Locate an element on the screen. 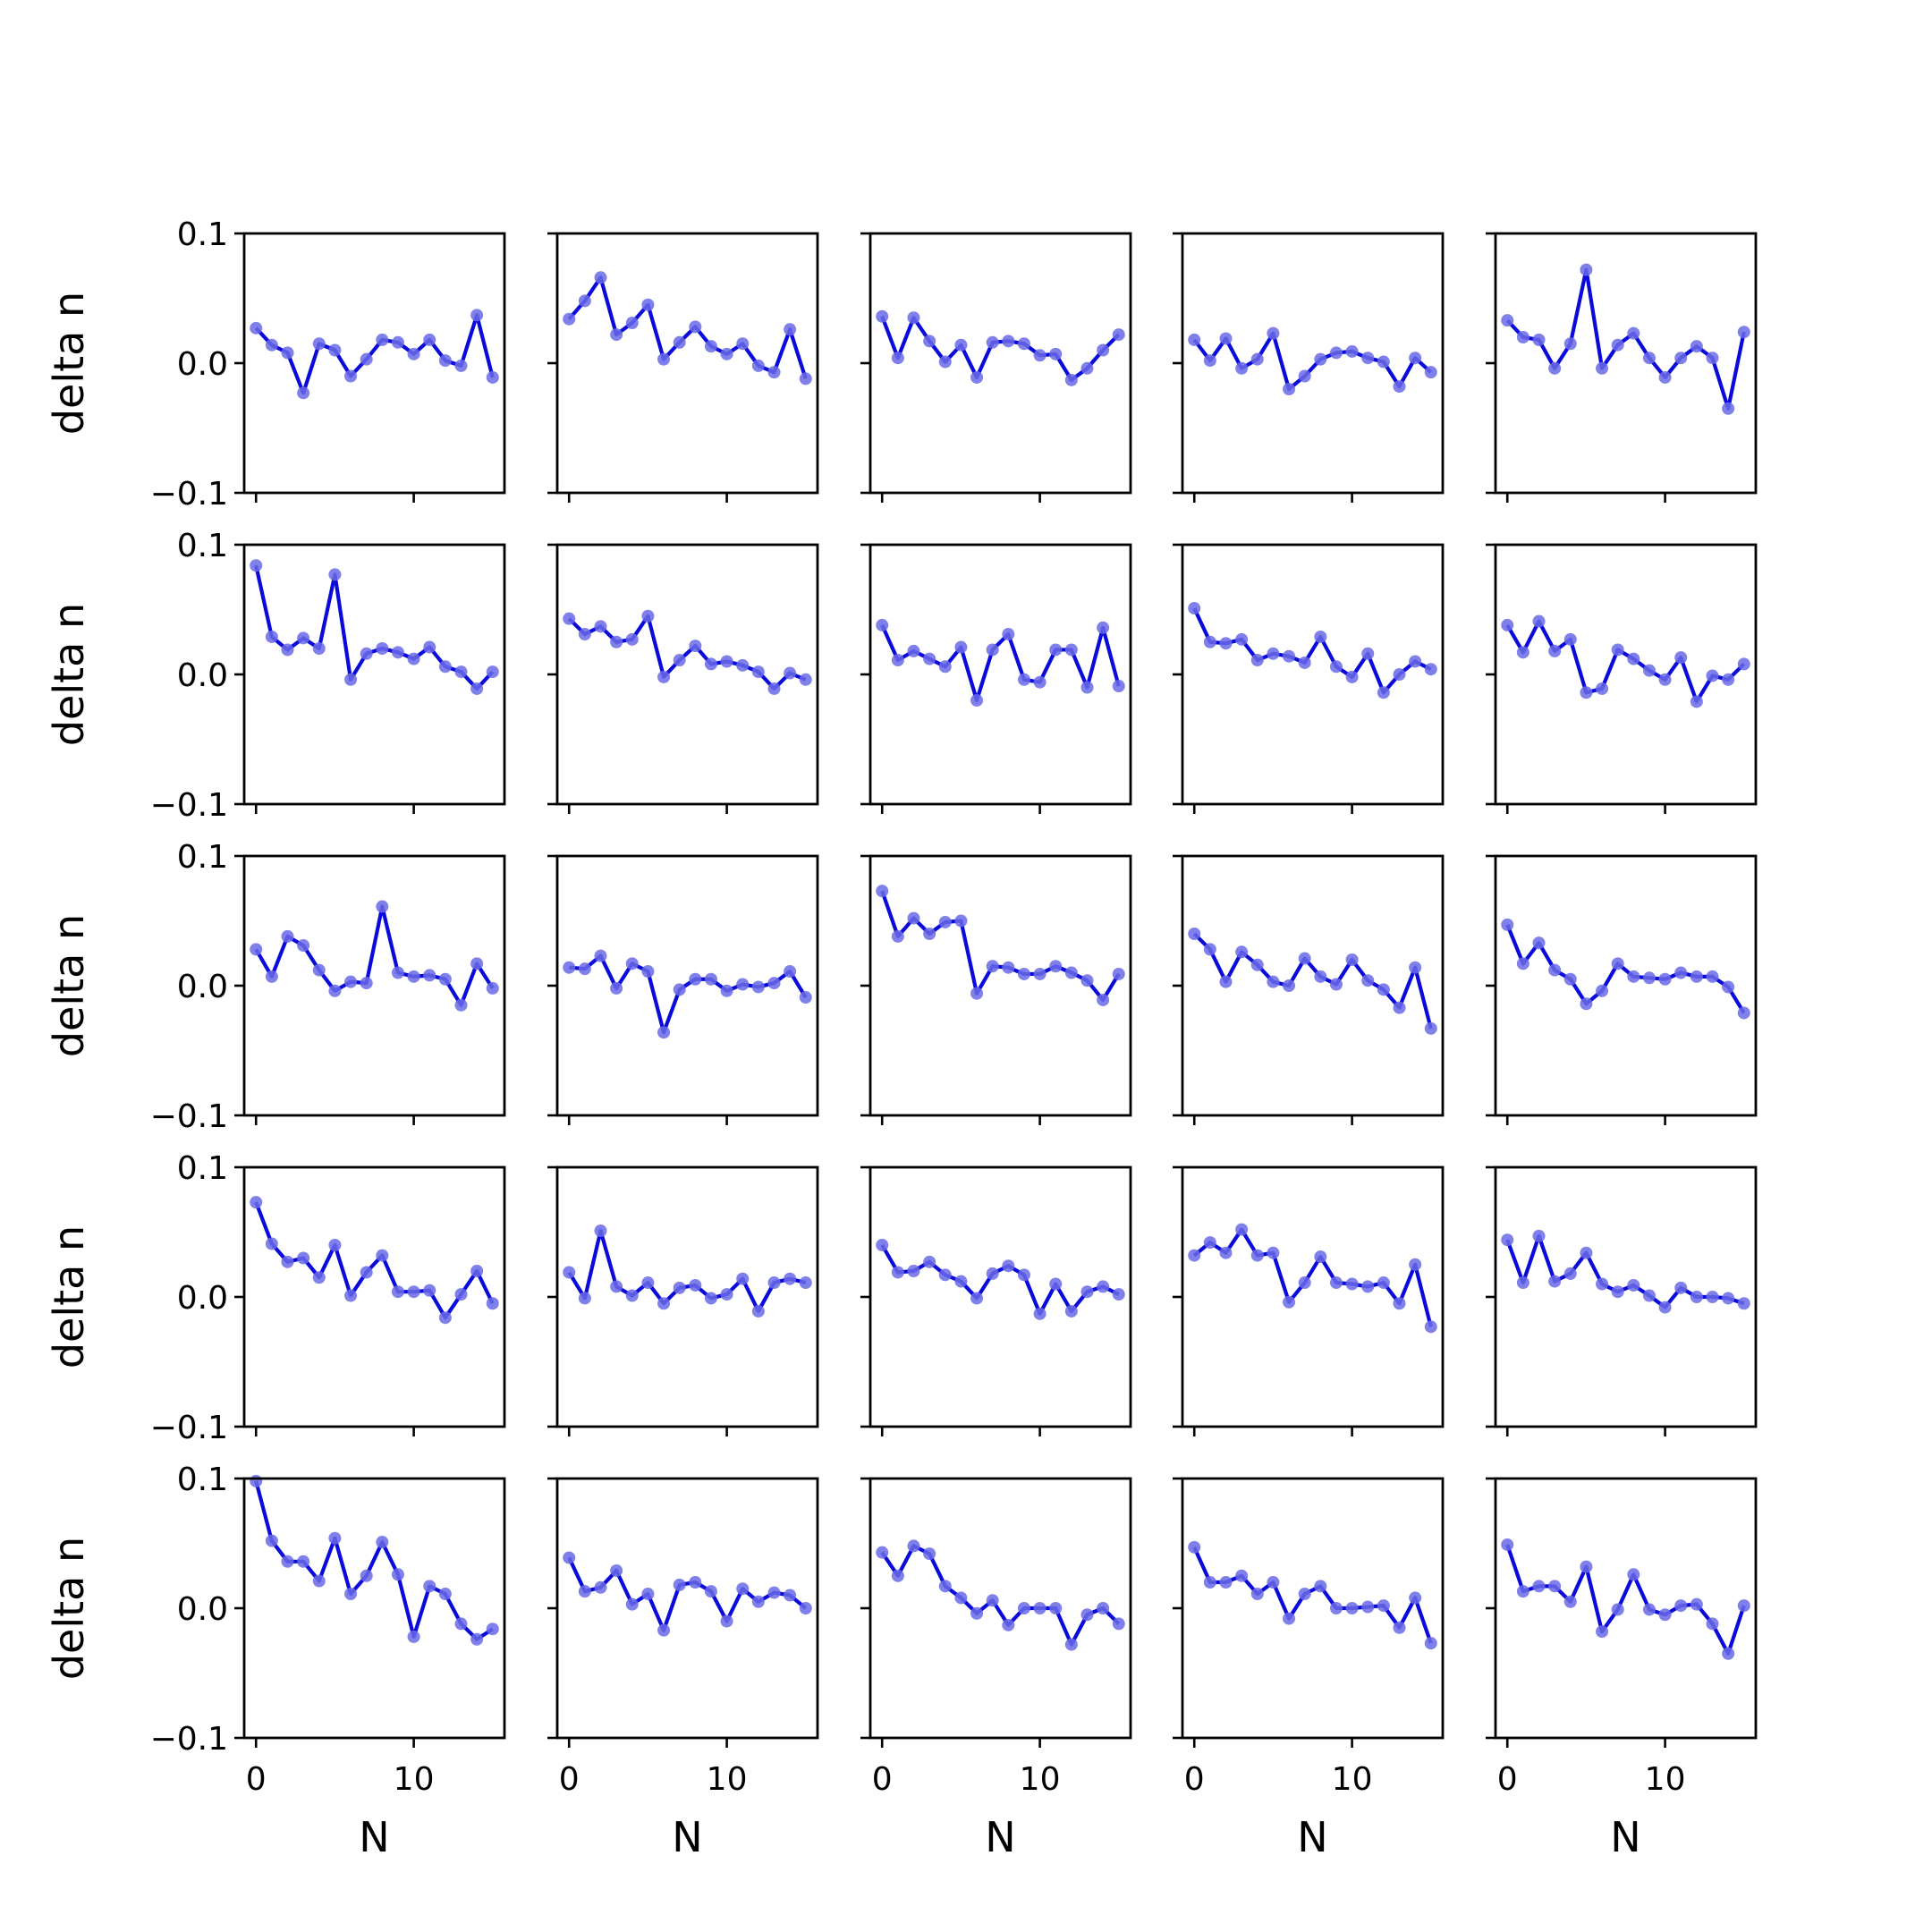 The height and width of the screenshot is (1932, 1932). x-tick-label: 10 is located at coordinates (1040, 1779).